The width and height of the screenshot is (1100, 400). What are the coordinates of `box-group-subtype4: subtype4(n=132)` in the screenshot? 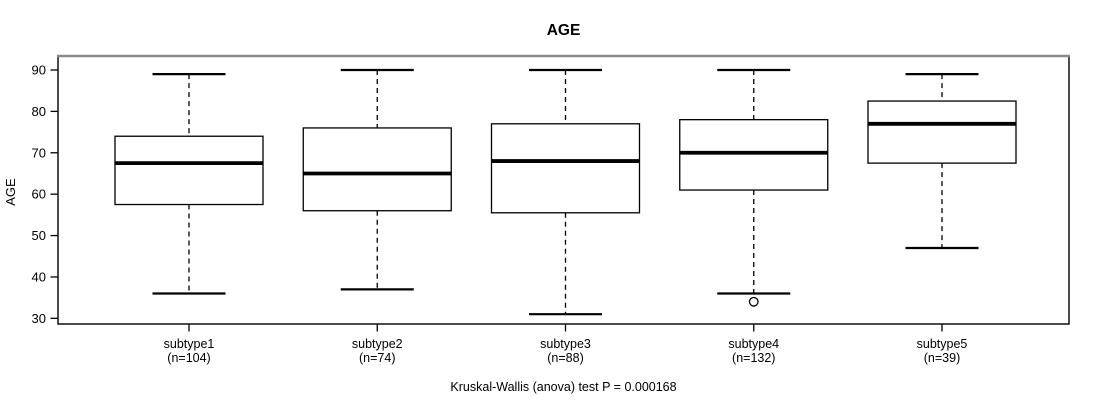 It's located at (754, 216).